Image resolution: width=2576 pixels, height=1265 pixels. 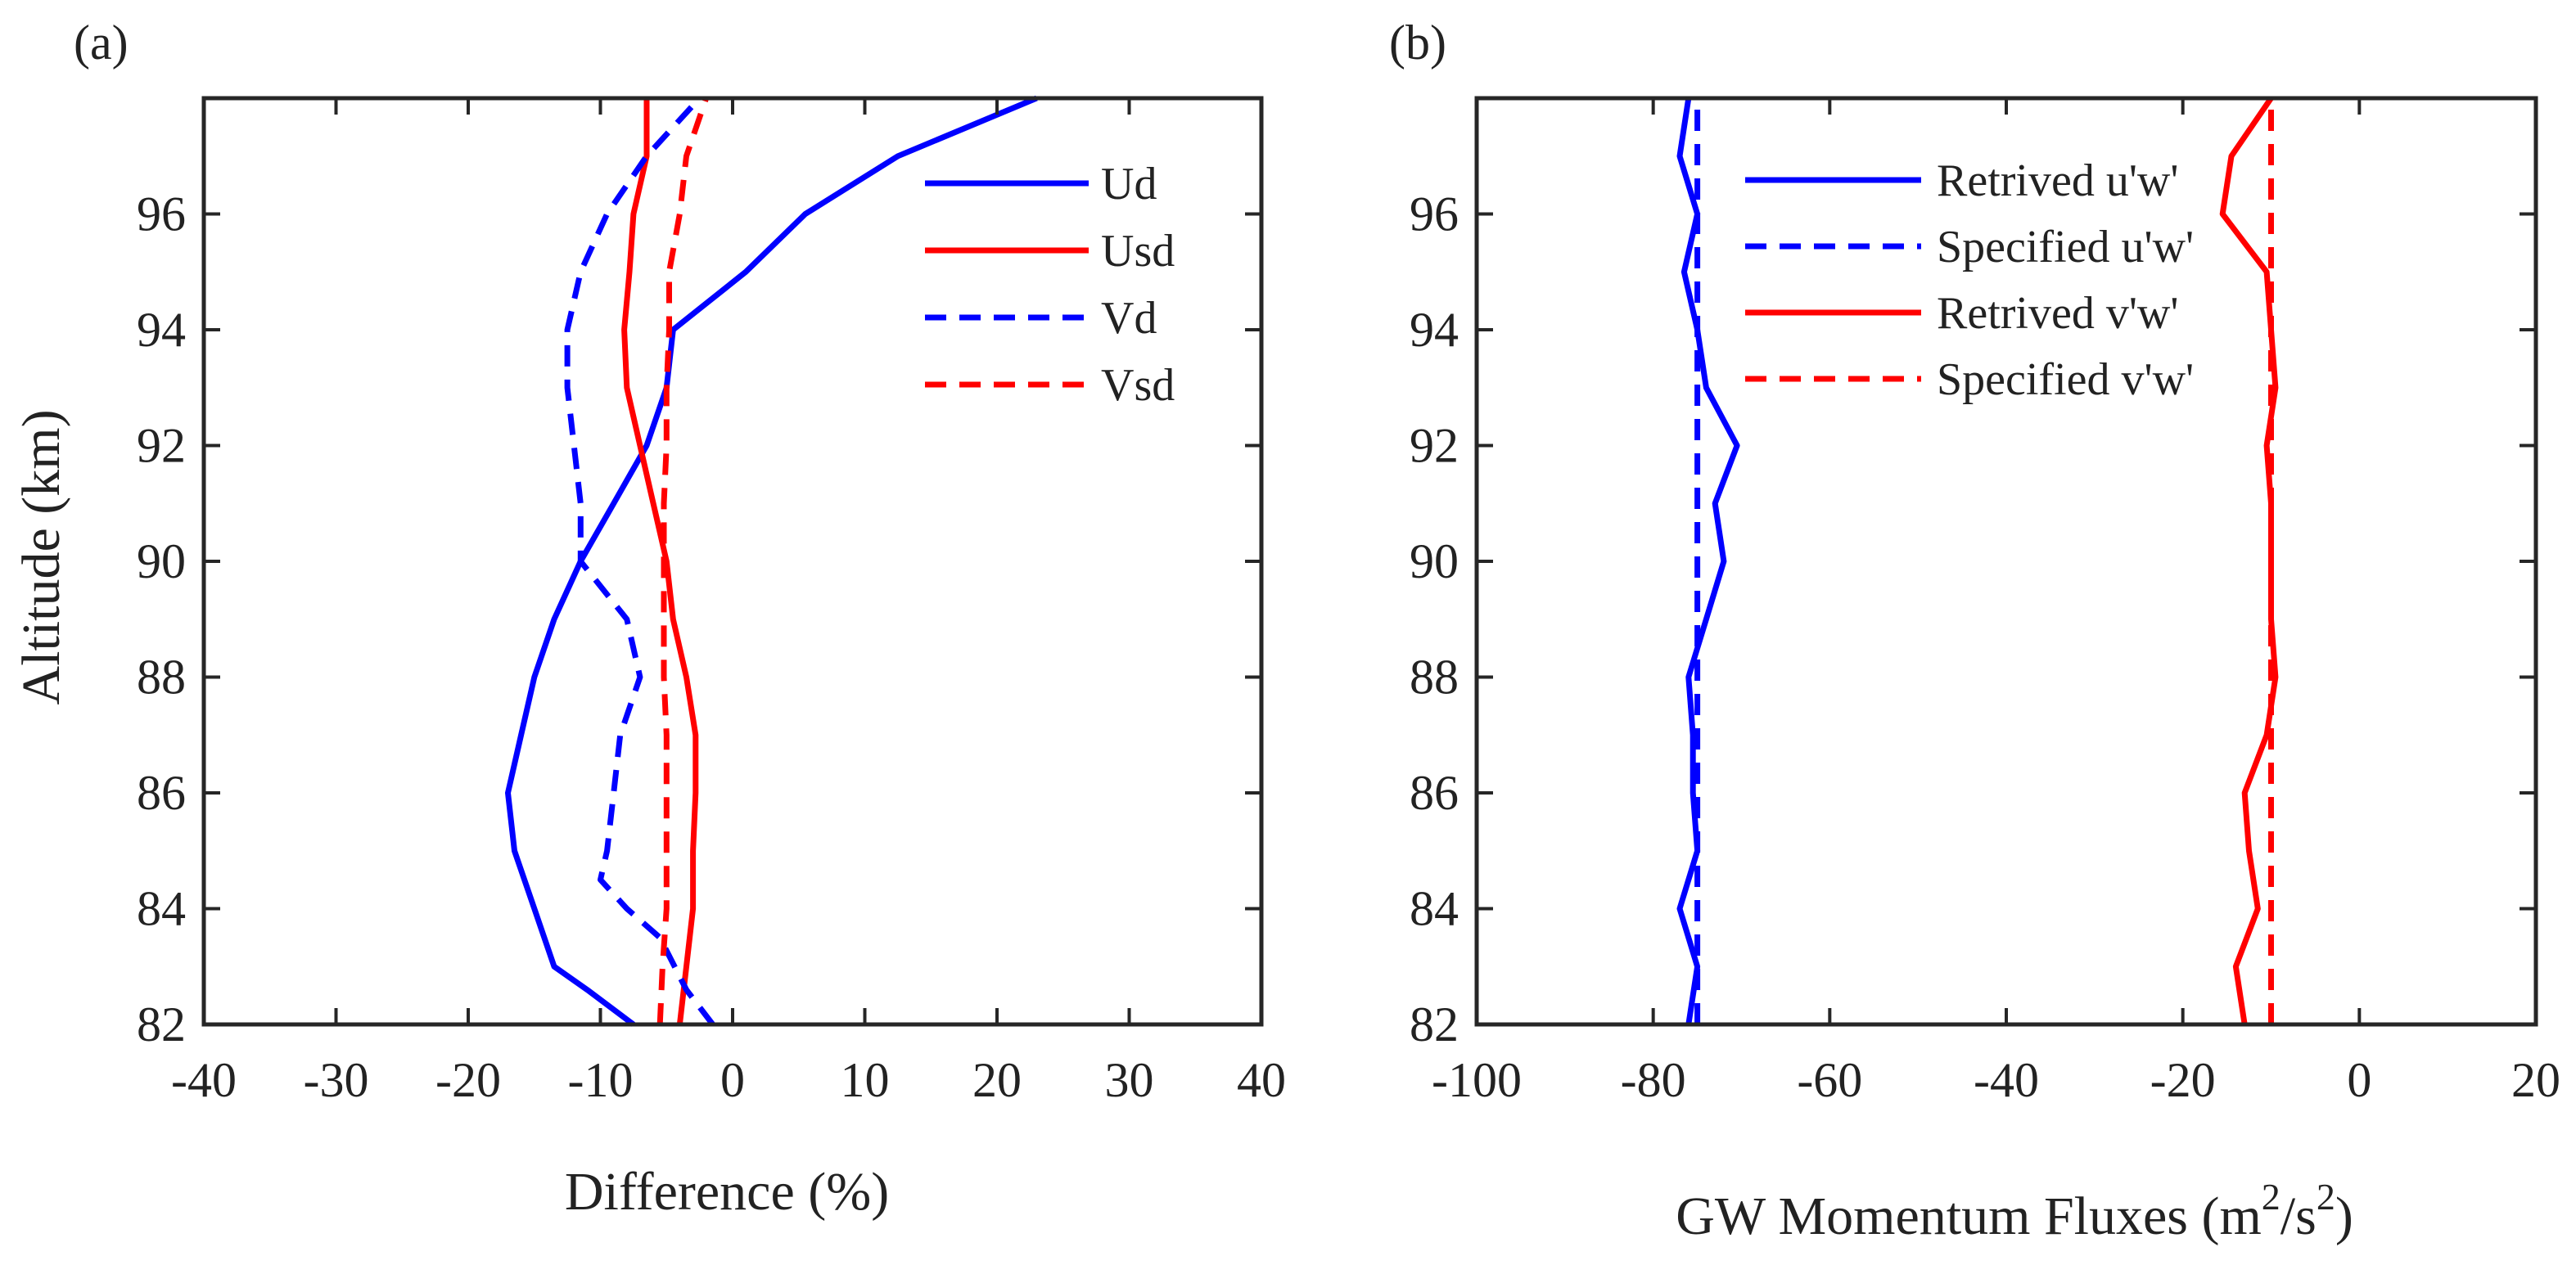 I want to click on panel-b-x-tick-label-2: -60, so click(x=1829, y=1080).